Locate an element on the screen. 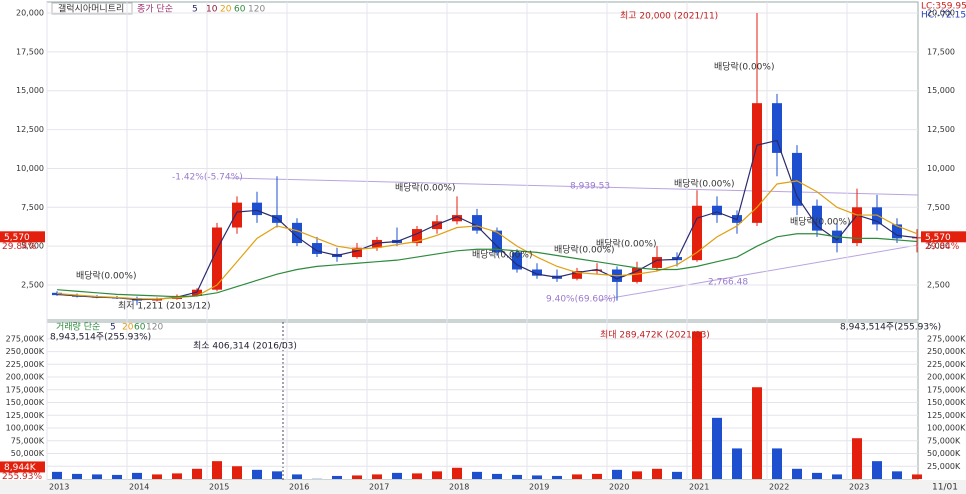 The width and height of the screenshot is (966, 494). x-tick-label: 2020 is located at coordinates (619, 487).